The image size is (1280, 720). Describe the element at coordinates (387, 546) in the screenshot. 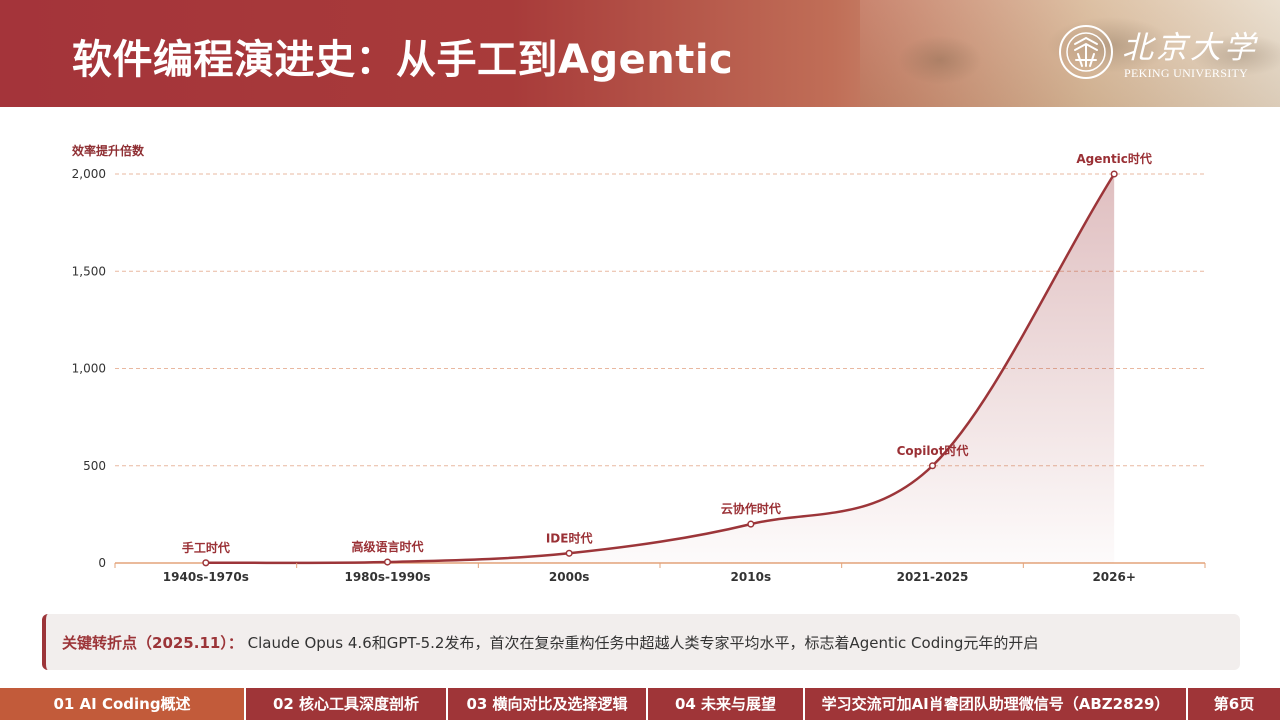

I see `data-label: 高级语言时代` at that location.